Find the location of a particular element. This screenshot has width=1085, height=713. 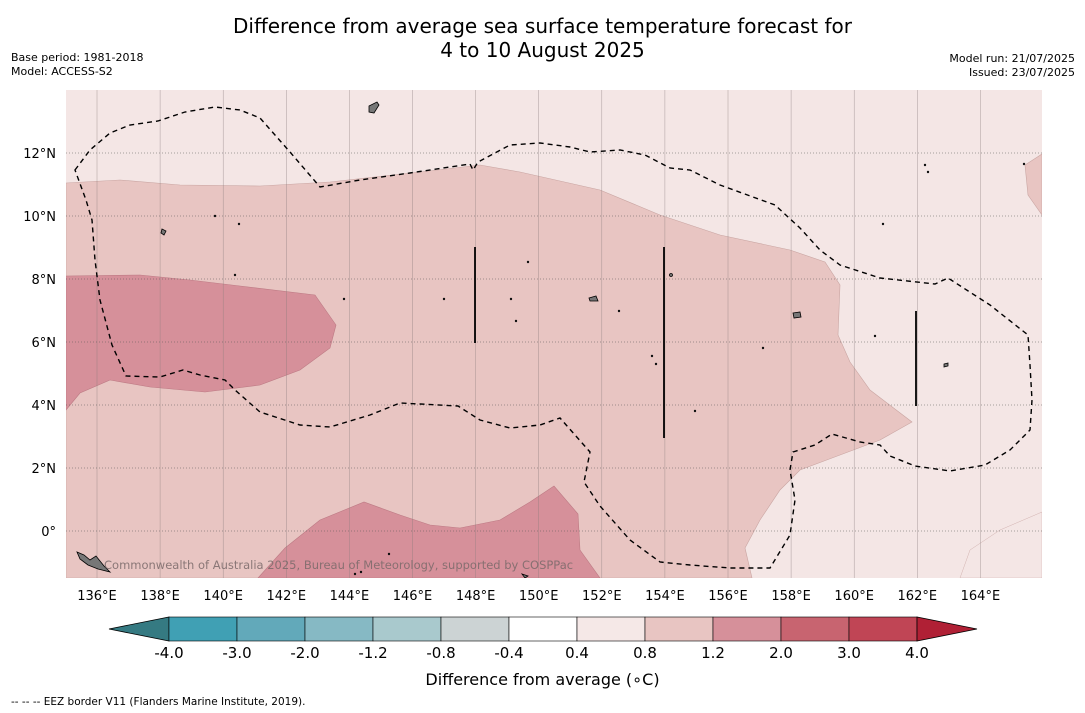

colorbar-tick-label: 3.0 is located at coordinates (849, 653).